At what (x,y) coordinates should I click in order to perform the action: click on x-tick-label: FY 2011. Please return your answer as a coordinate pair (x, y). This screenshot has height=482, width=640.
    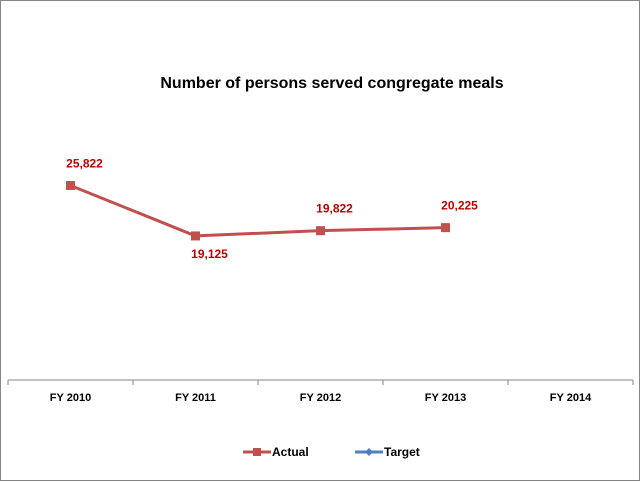
    Looking at the image, I should click on (195, 398).